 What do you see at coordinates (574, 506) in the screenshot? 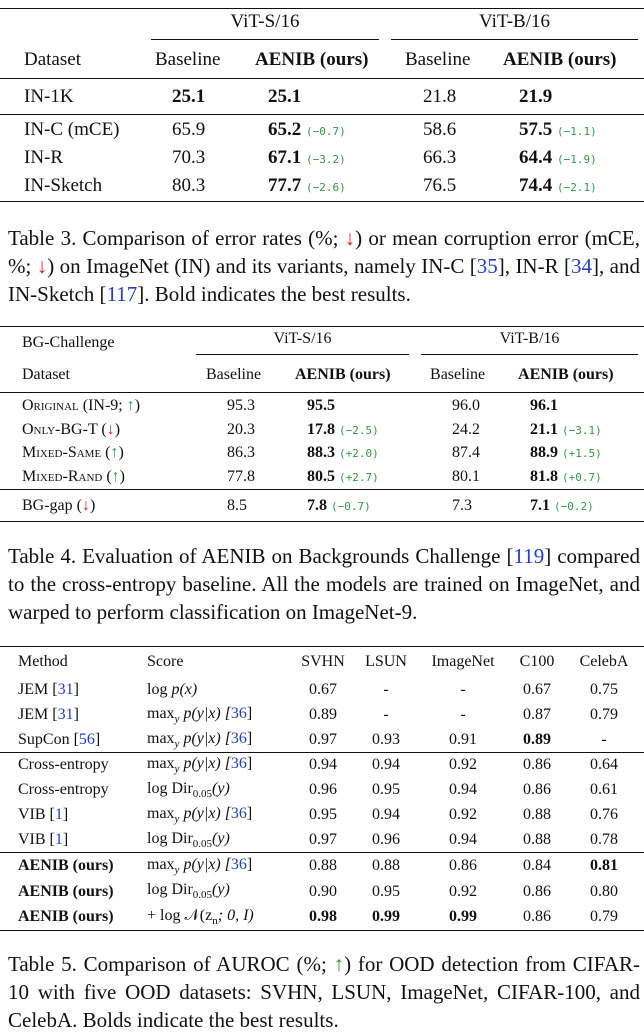
I see `delta: (−0.2)` at bounding box center [574, 506].